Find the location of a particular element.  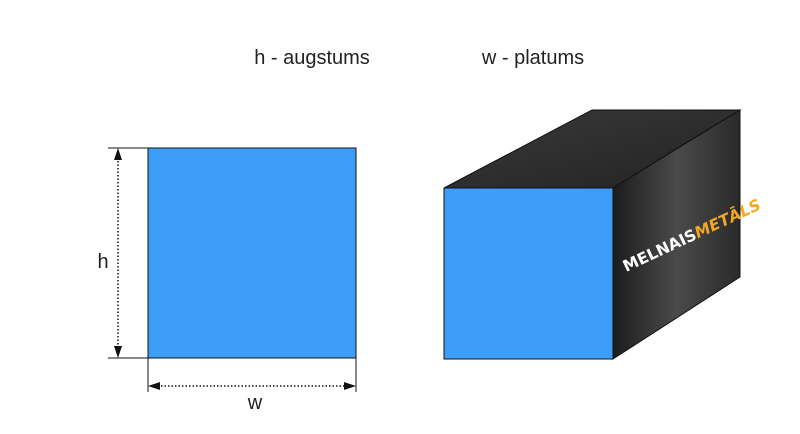

height-legend: h - augstums is located at coordinates (312, 58).